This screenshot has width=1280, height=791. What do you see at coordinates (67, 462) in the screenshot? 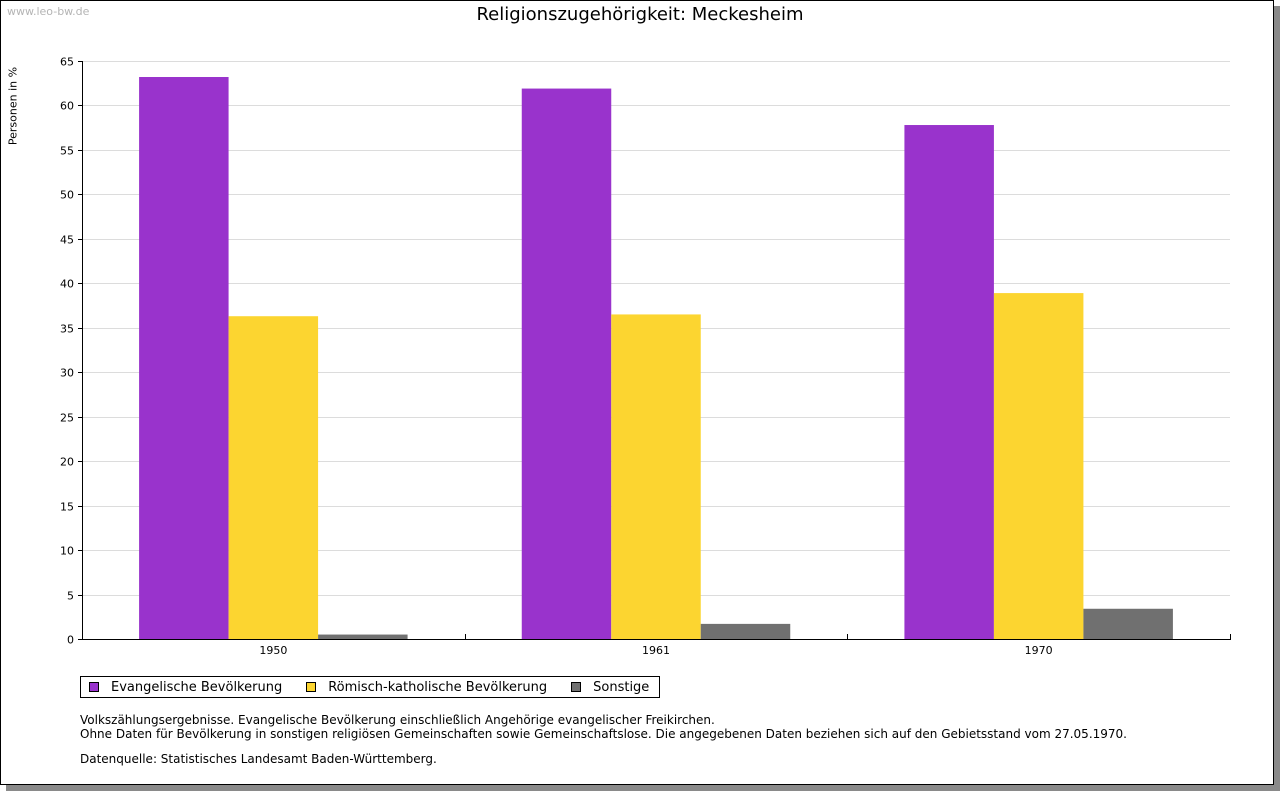
I see `y-tick-label: 20` at bounding box center [67, 462].